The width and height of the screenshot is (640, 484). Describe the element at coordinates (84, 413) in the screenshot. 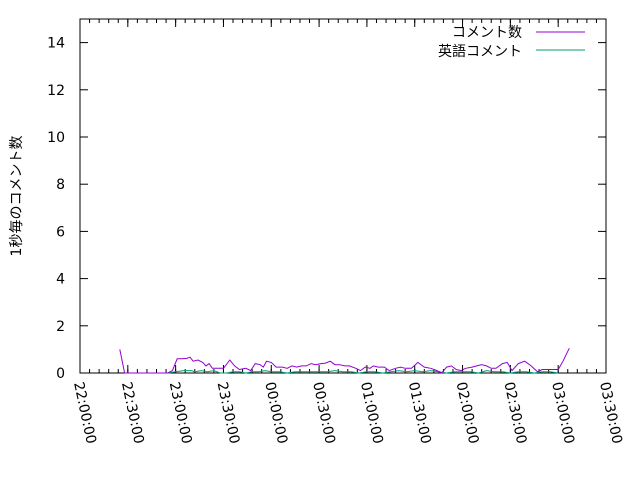

I see `x-tick-label: 22:00:00` at that location.